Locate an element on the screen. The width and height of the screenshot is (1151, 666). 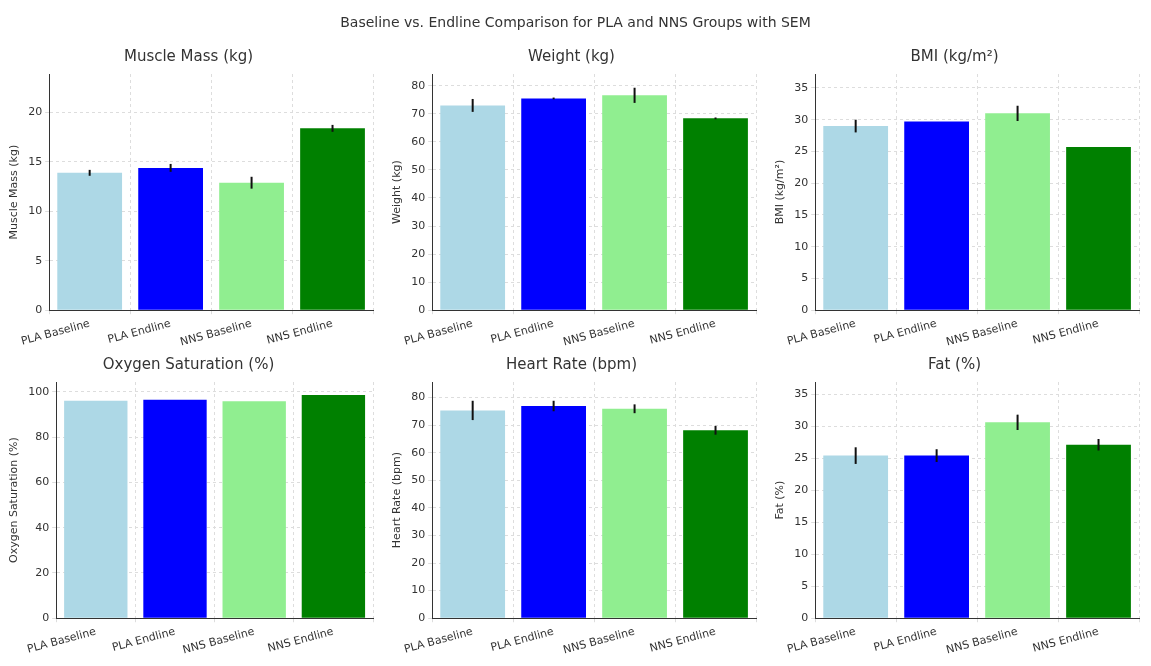
chart-title: BMI (kg/m²) is located at coordinates (954, 55).